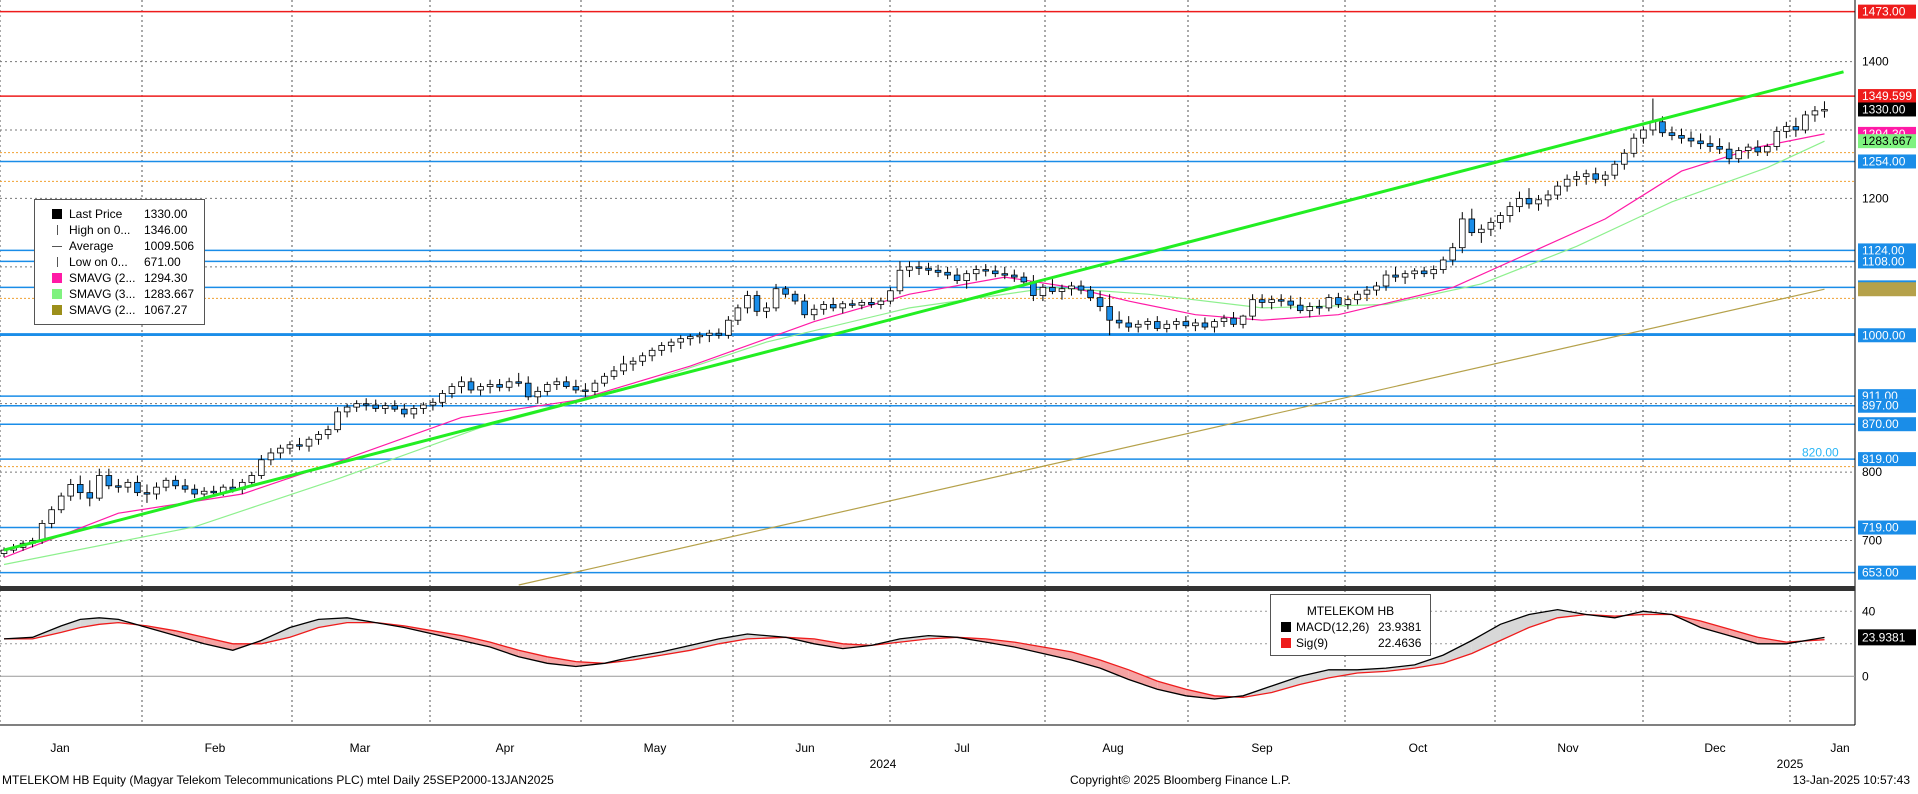  What do you see at coordinates (1875, 198) in the screenshot?
I see `price-axis-tick: 1200` at bounding box center [1875, 198].